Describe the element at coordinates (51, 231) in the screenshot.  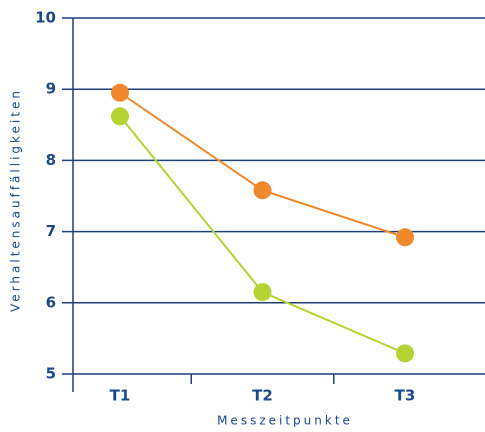
I see `y-tick-label: 7` at that location.